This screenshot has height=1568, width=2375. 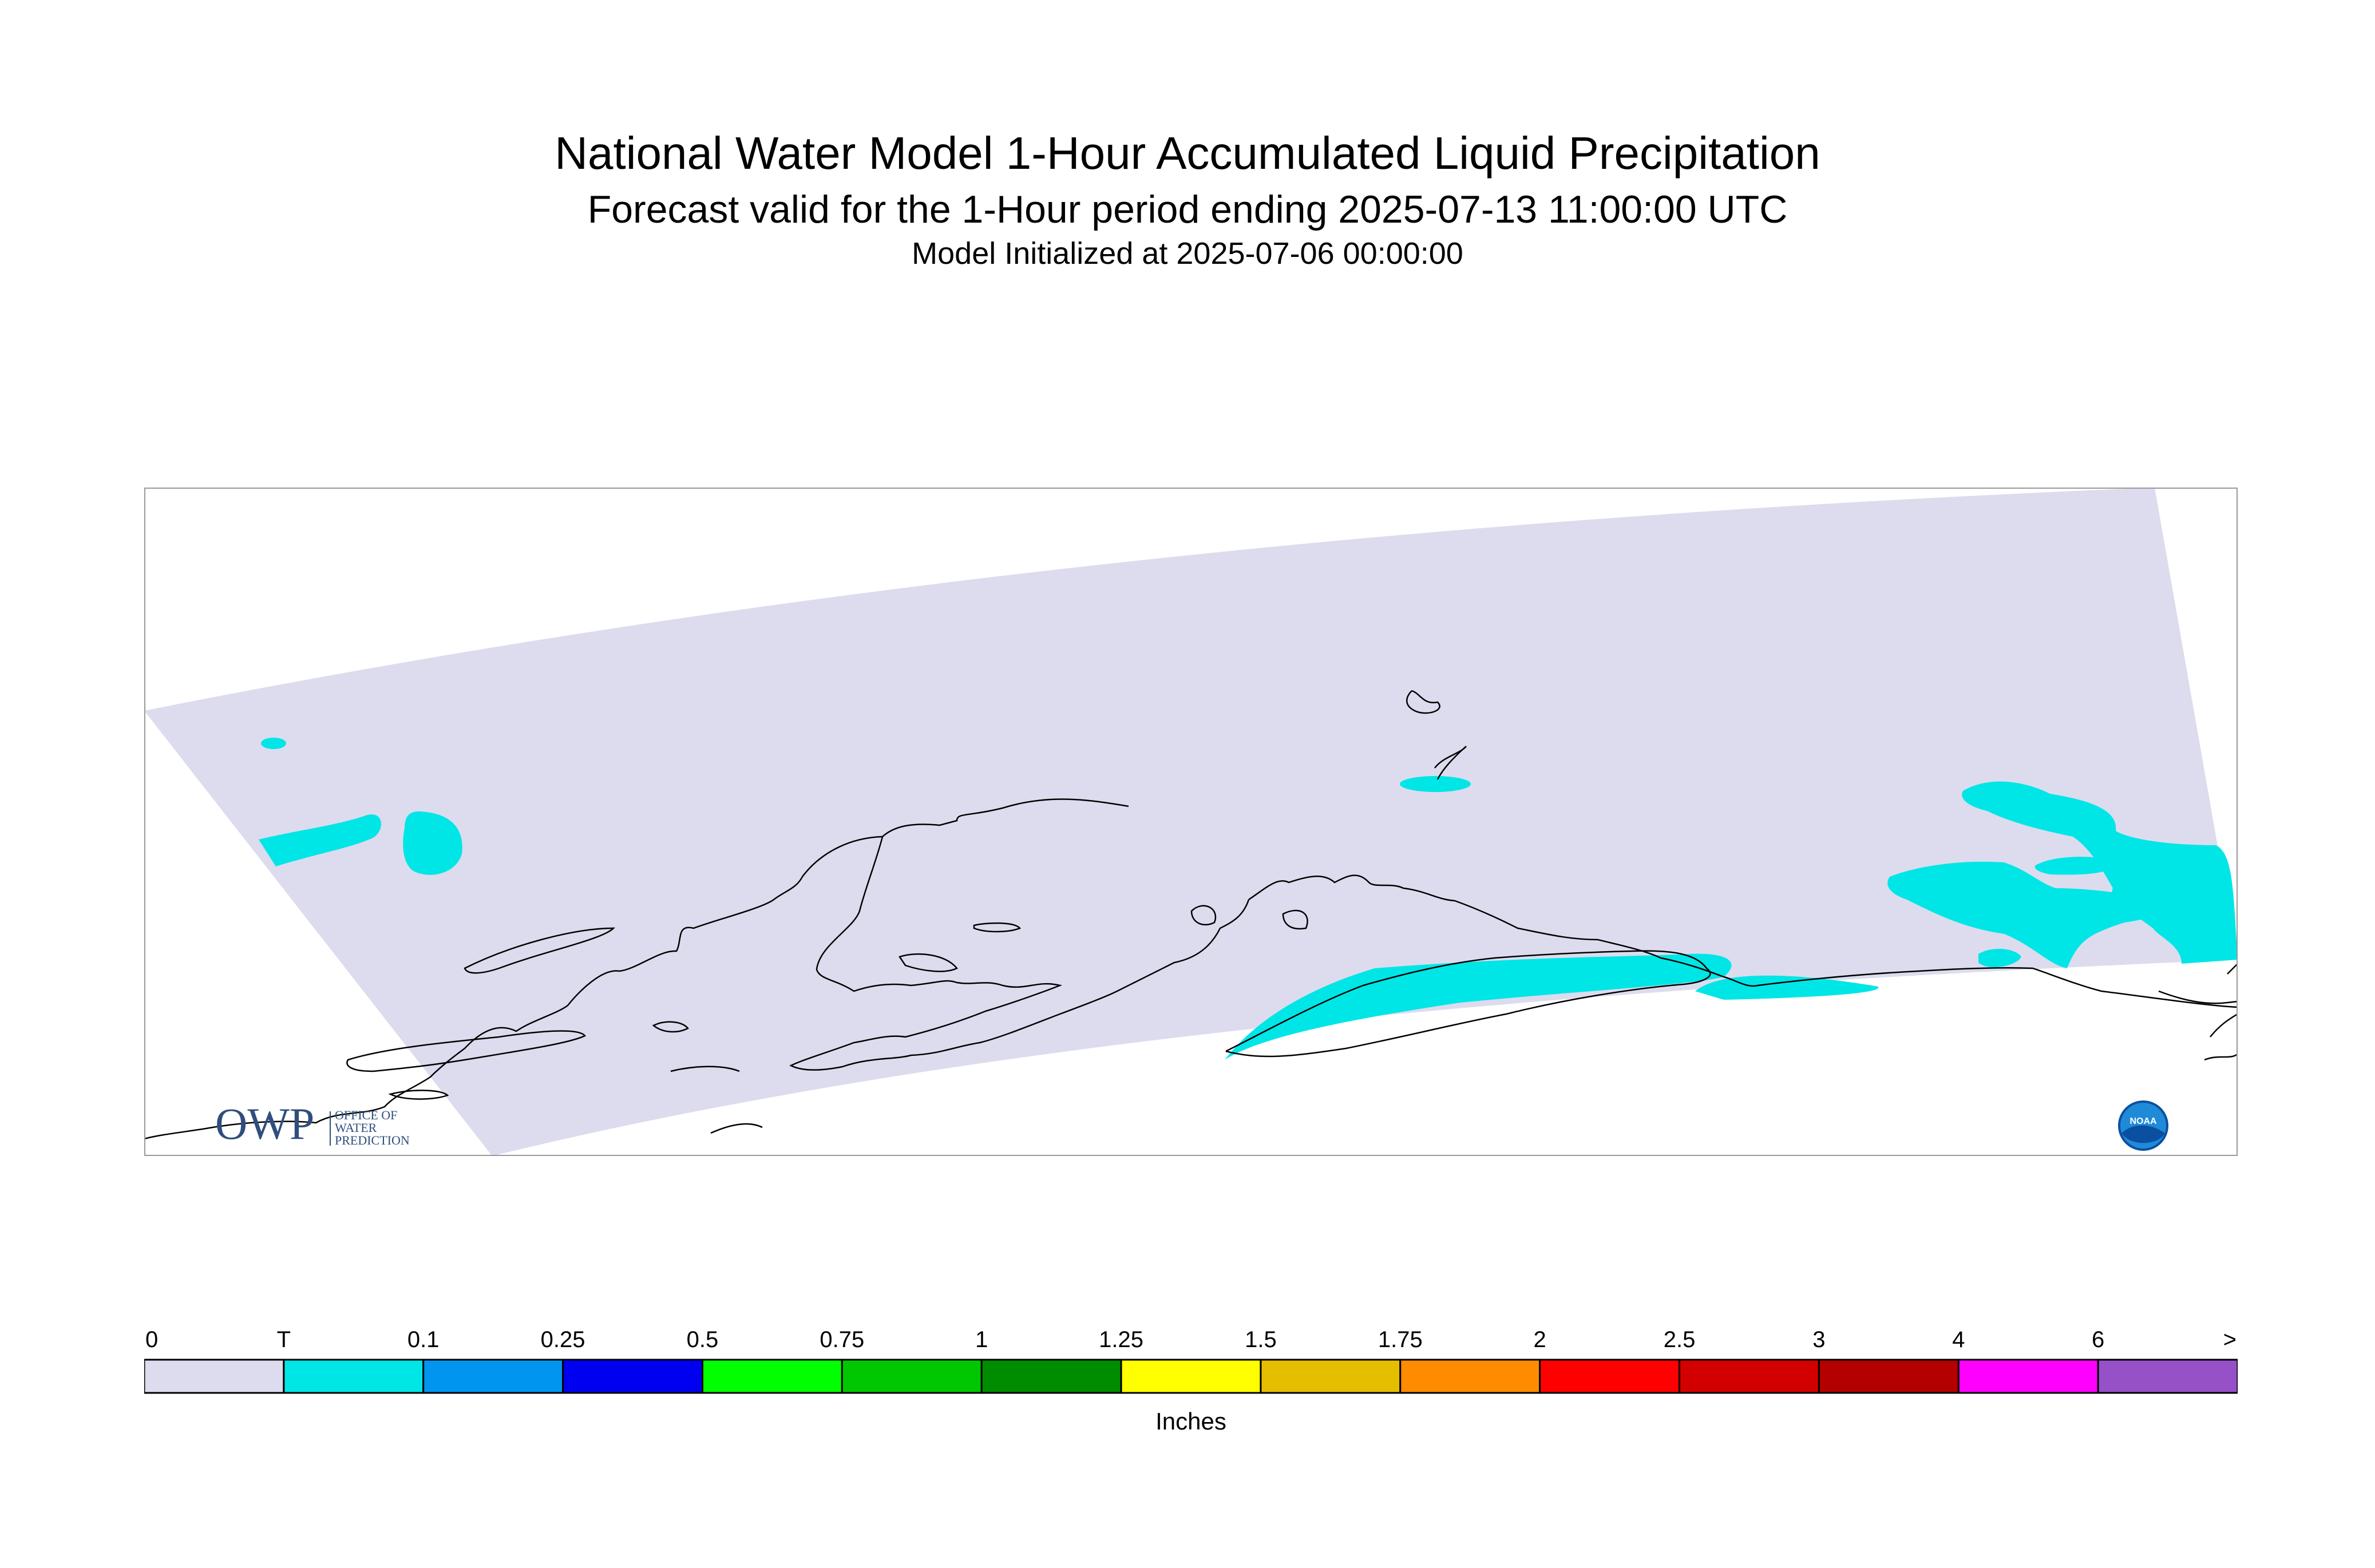 I want to click on owp-mark: OWP, so click(x=264, y=1124).